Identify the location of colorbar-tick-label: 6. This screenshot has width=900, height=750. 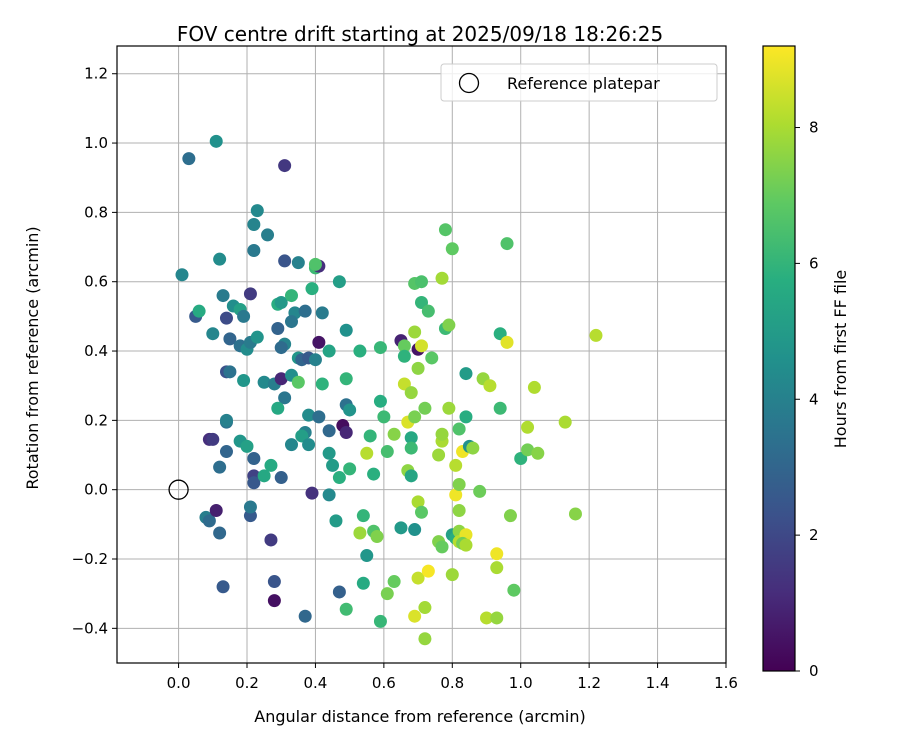
(814, 263).